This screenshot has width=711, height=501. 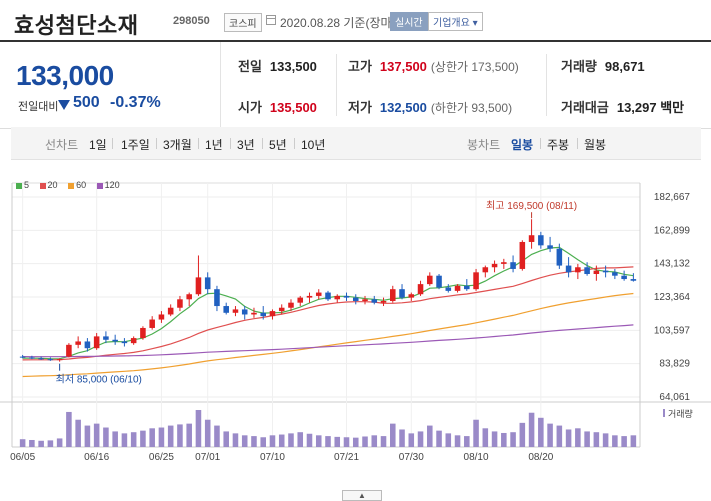 I want to click on calendar-icon, so click(x=271, y=20).